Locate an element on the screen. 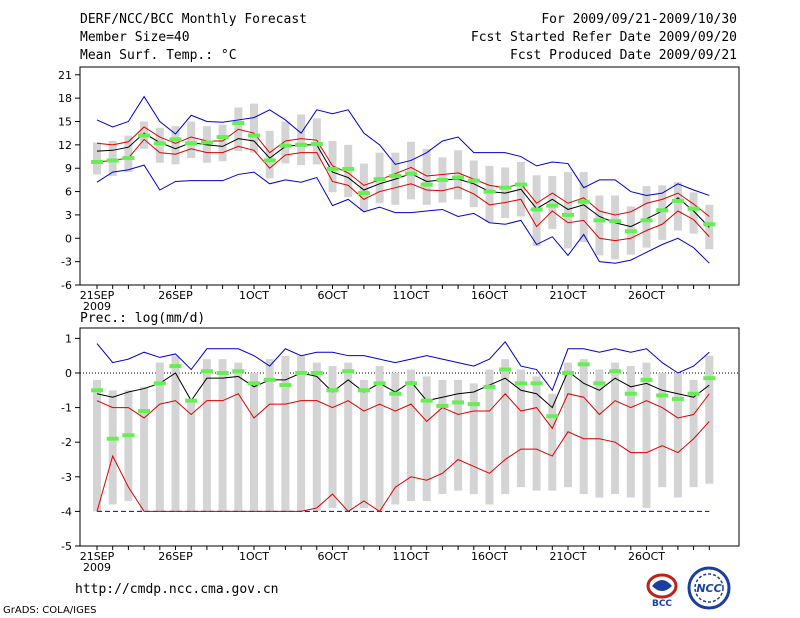  precip-xtick-label: 16OCT is located at coordinates (489, 556).